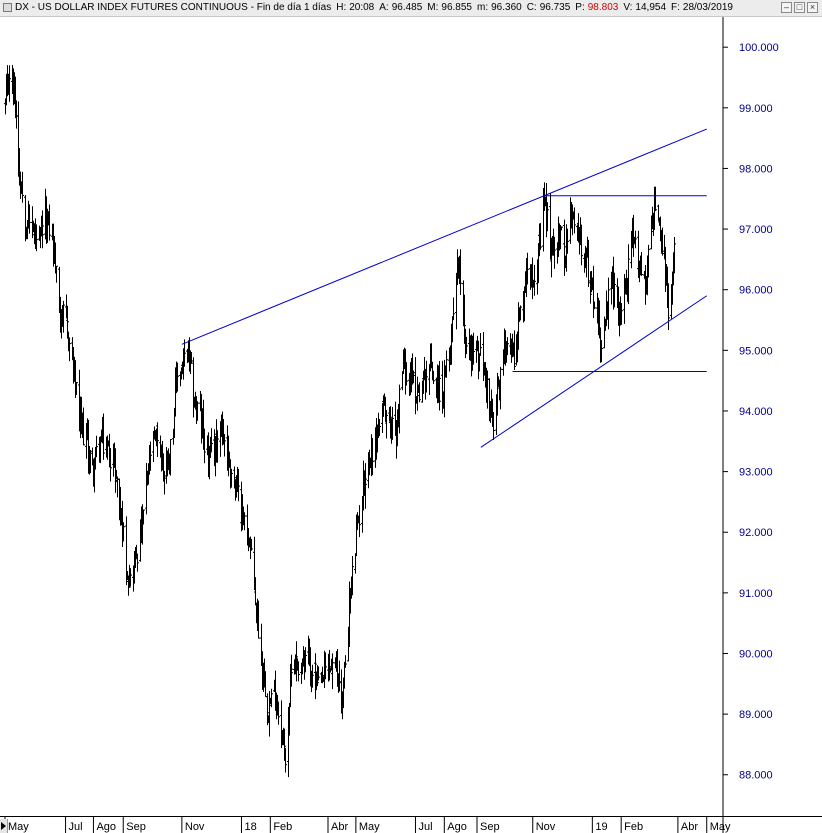  Describe the element at coordinates (457, 827) in the screenshot. I see `x-tick-label: Ago` at that location.